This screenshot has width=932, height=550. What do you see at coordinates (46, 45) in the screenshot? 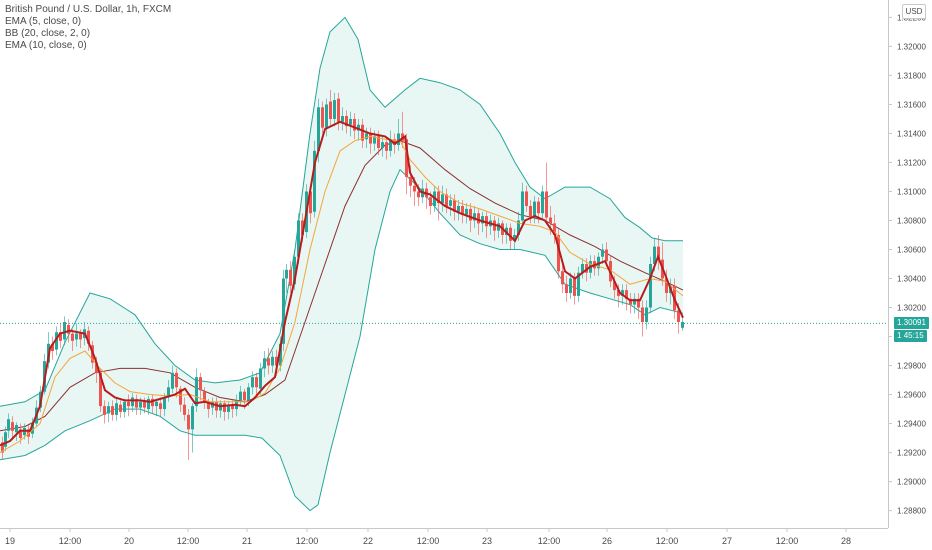
I see `legend-ema10: EMA (10, close, 0)` at bounding box center [46, 45].